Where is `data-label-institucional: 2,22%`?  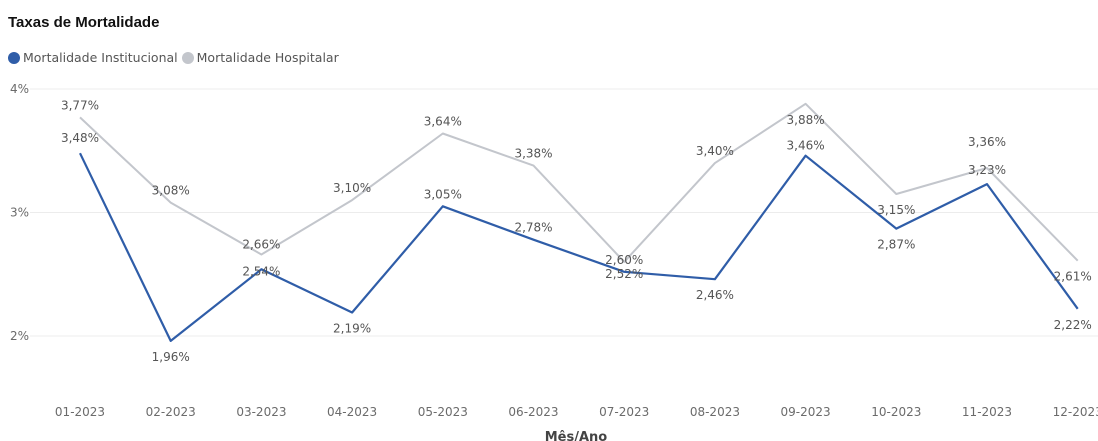
data-label-institucional: 2,22% is located at coordinates (1073, 325).